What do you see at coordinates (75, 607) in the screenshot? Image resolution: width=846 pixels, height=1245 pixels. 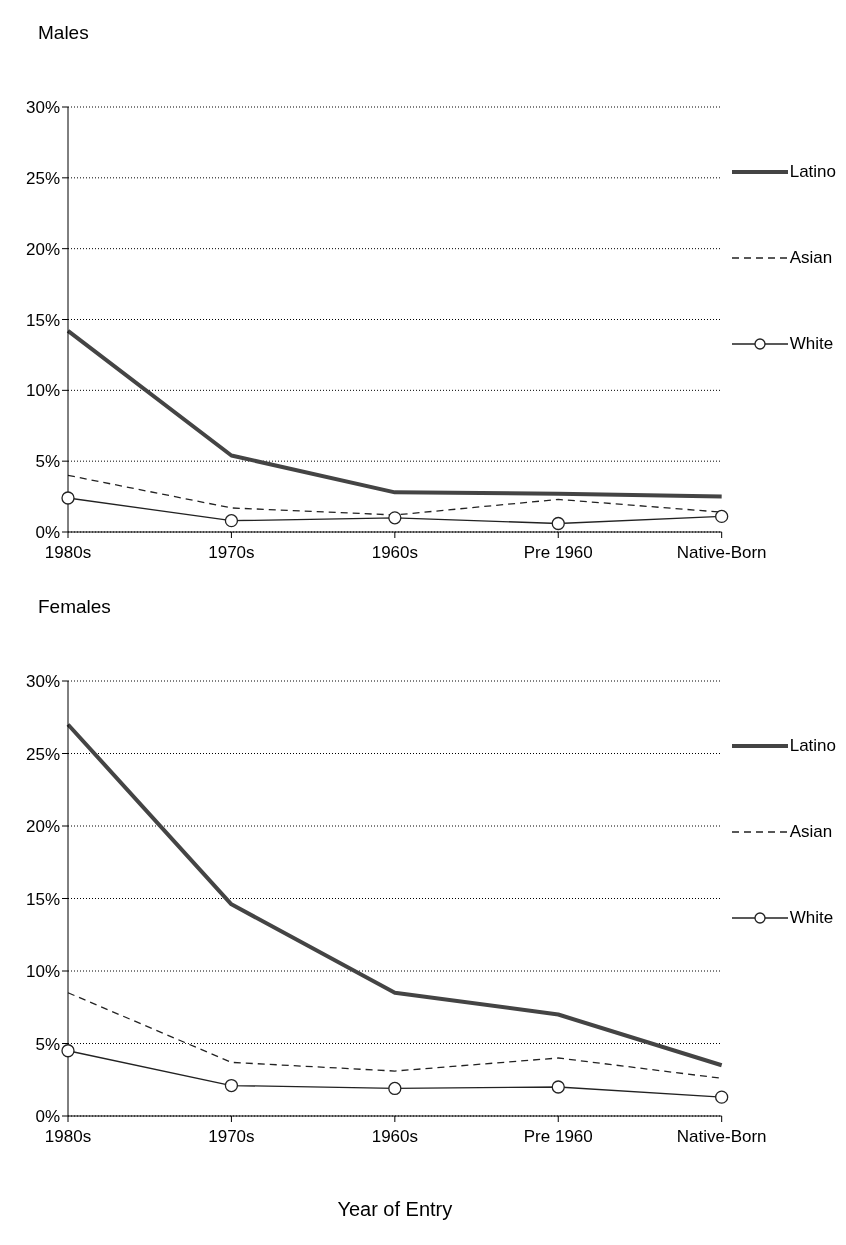 I see `chart-title: Females` at bounding box center [75, 607].